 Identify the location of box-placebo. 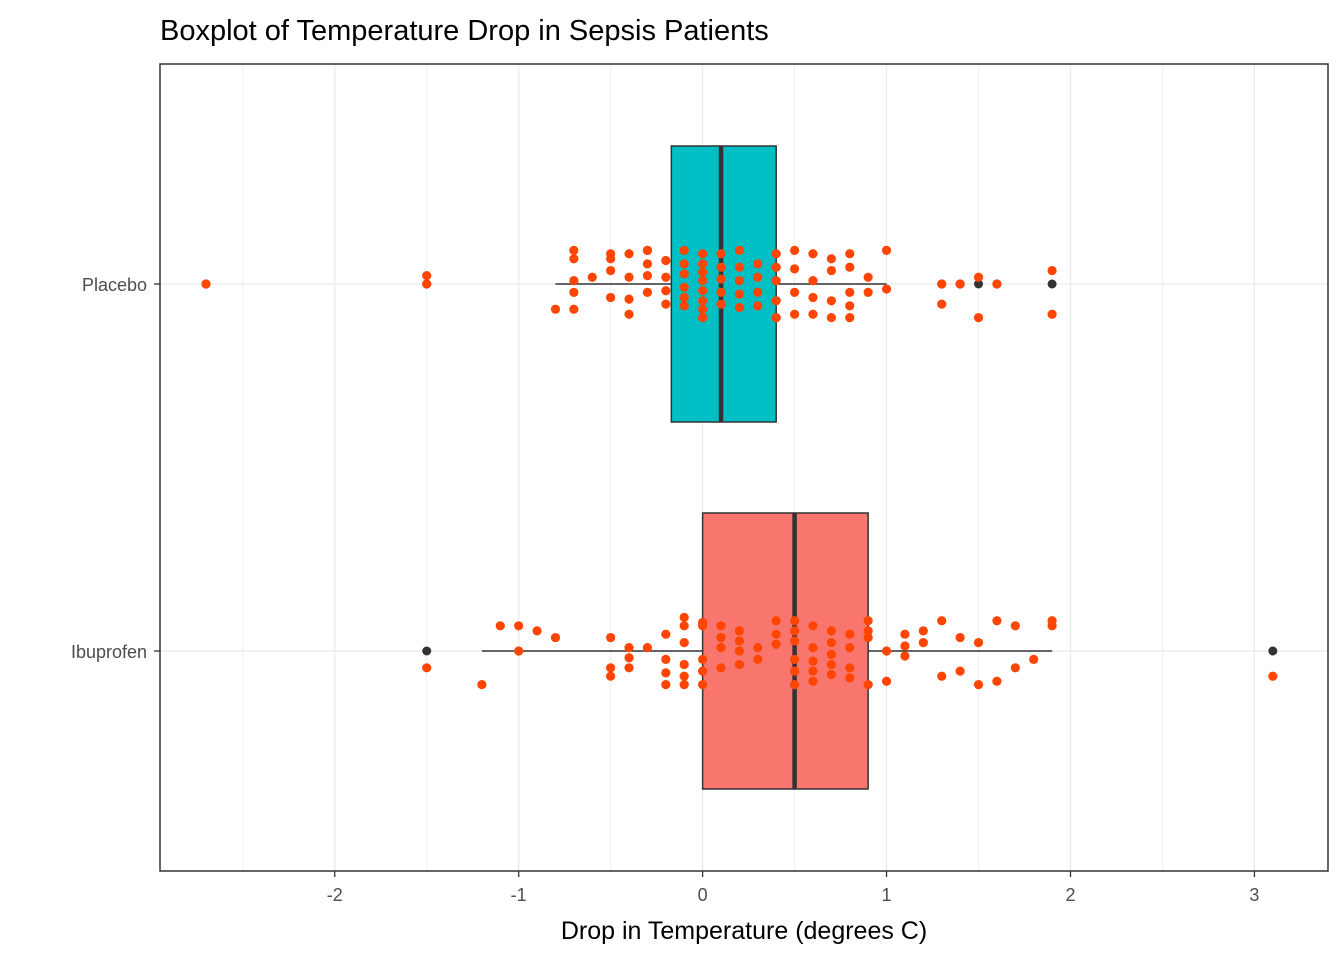
(723, 284).